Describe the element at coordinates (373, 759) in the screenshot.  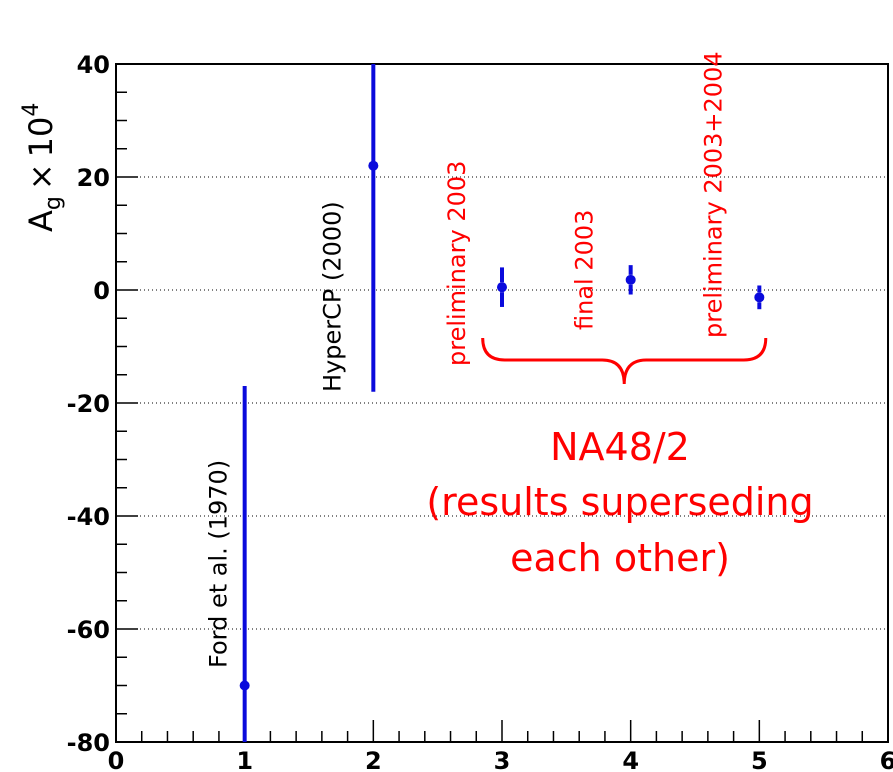
I see `x-tick-label: 2` at that location.